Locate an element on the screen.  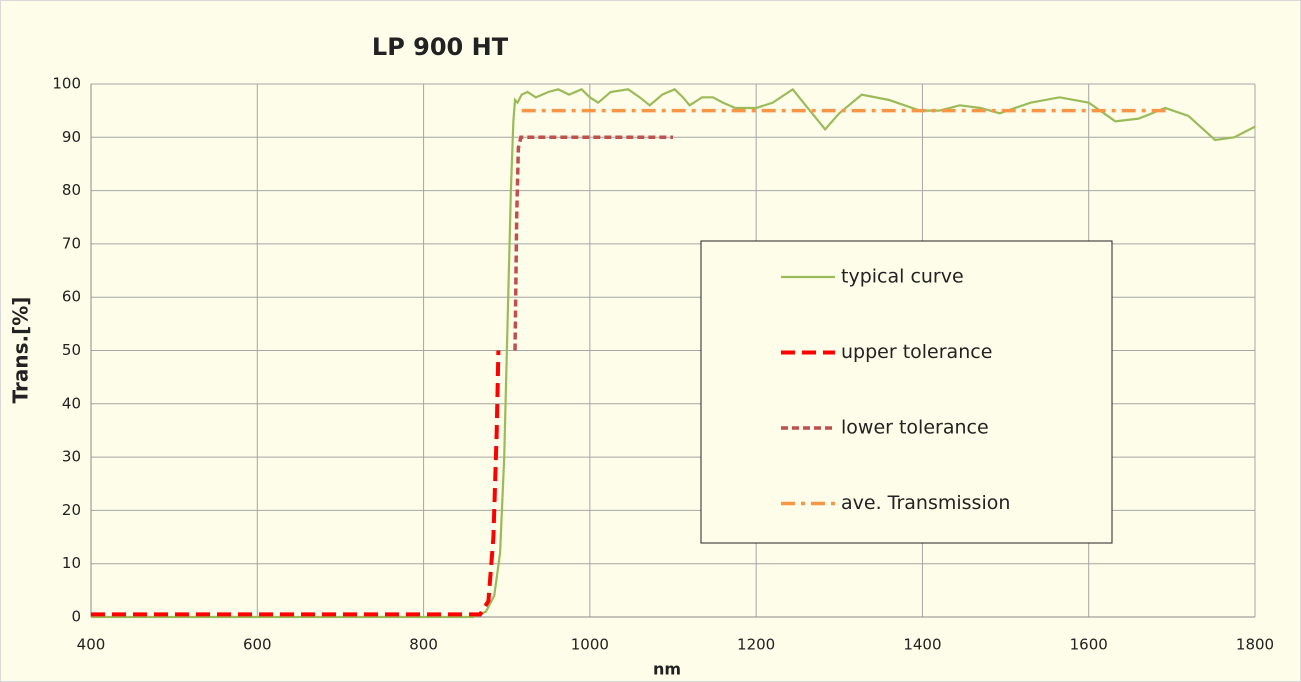
y-tick-label: 60 is located at coordinates (71, 297).